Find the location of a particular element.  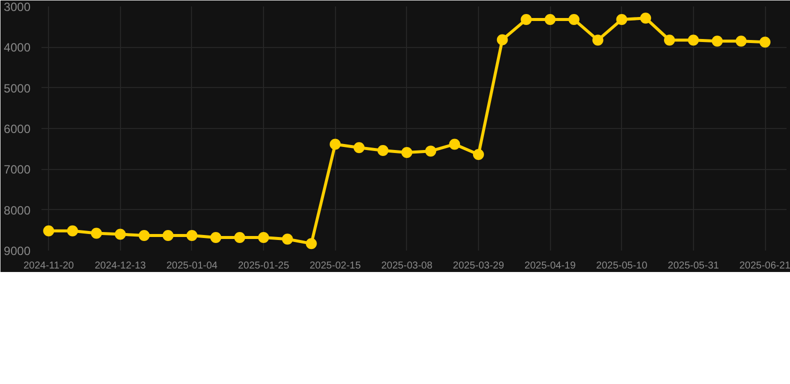

y-tick-label: 8000 is located at coordinates (17, 210).